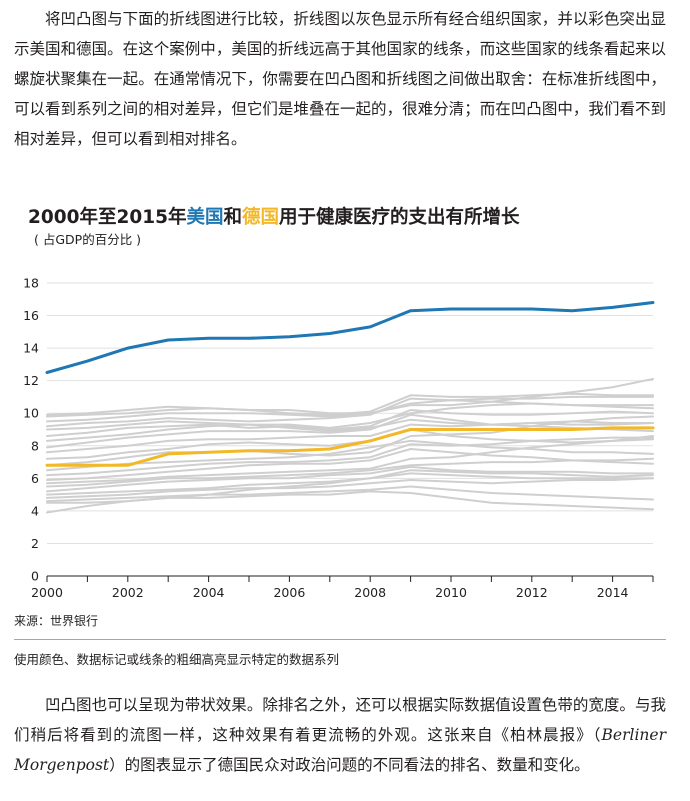  What do you see at coordinates (613, 592) in the screenshot?
I see `x-tick-label: 2014` at bounding box center [613, 592].